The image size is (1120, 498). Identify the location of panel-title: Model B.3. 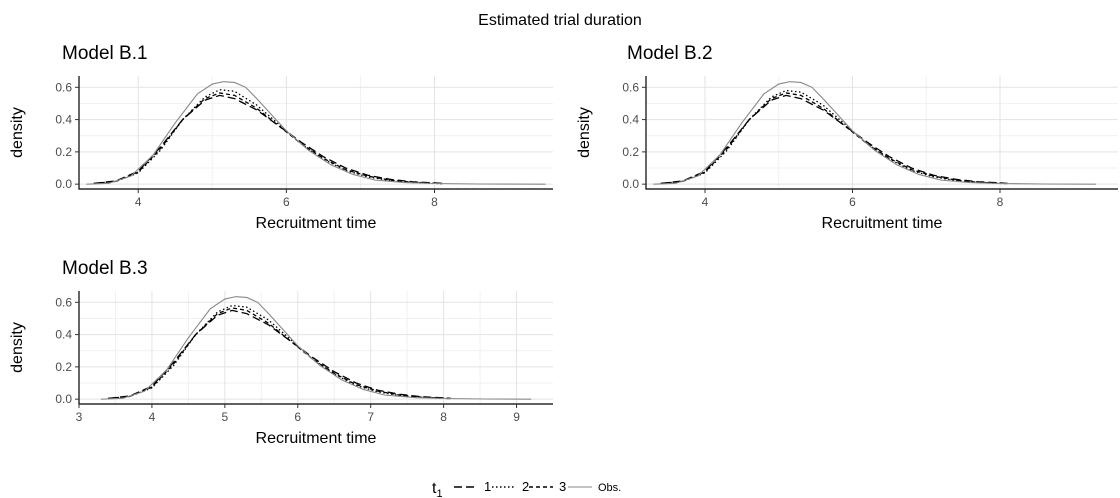
(105, 268).